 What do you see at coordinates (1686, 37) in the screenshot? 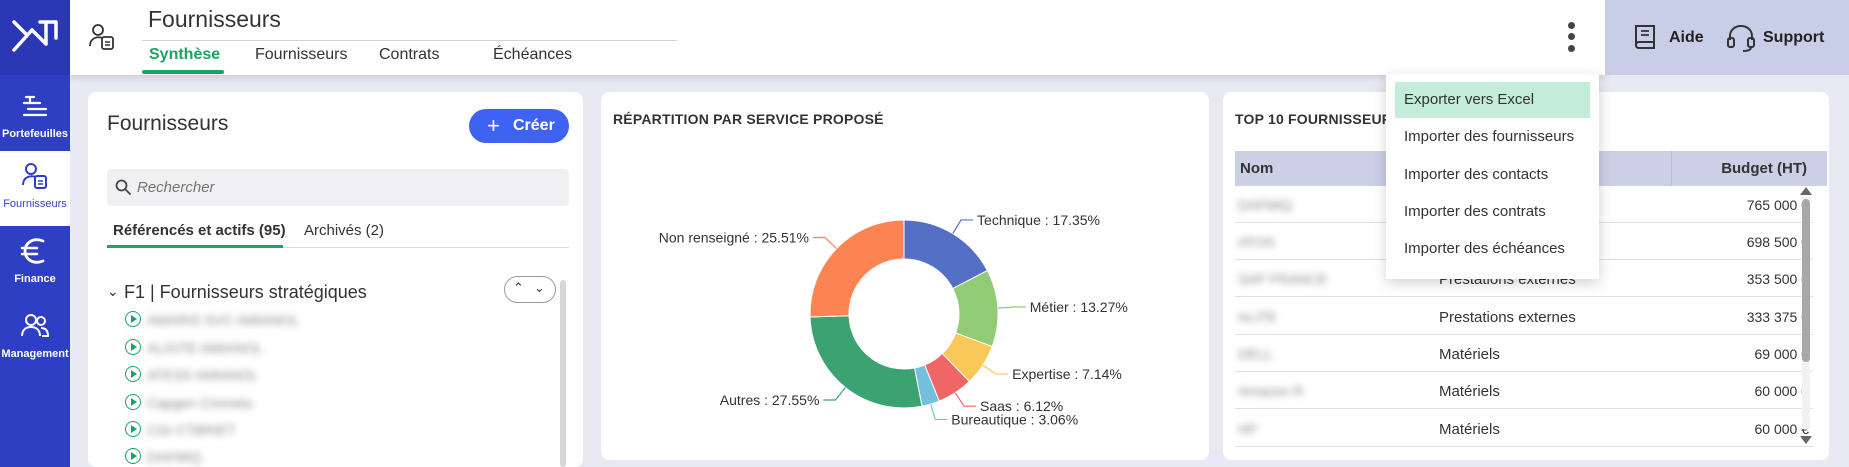
I see `help-label: Aide` at bounding box center [1686, 37].